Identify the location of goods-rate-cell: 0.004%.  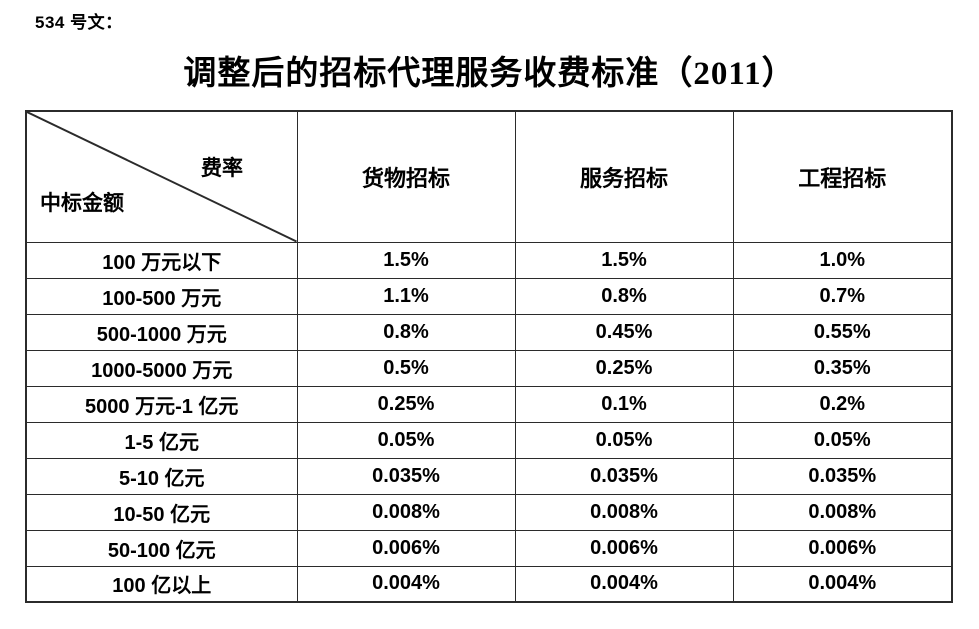
(406, 584).